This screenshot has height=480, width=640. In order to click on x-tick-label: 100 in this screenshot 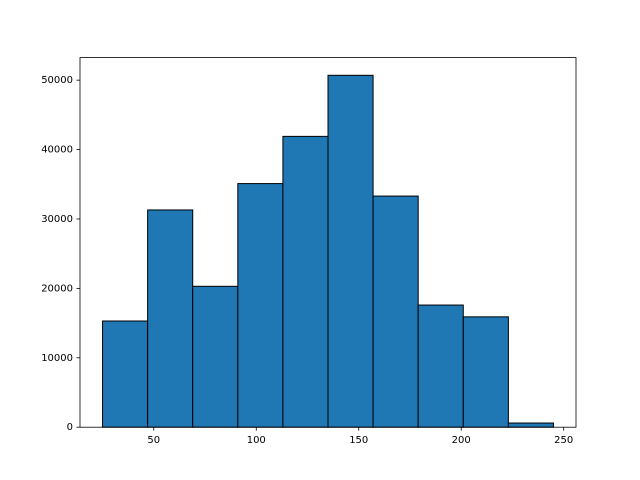, I will do `click(256, 440)`.